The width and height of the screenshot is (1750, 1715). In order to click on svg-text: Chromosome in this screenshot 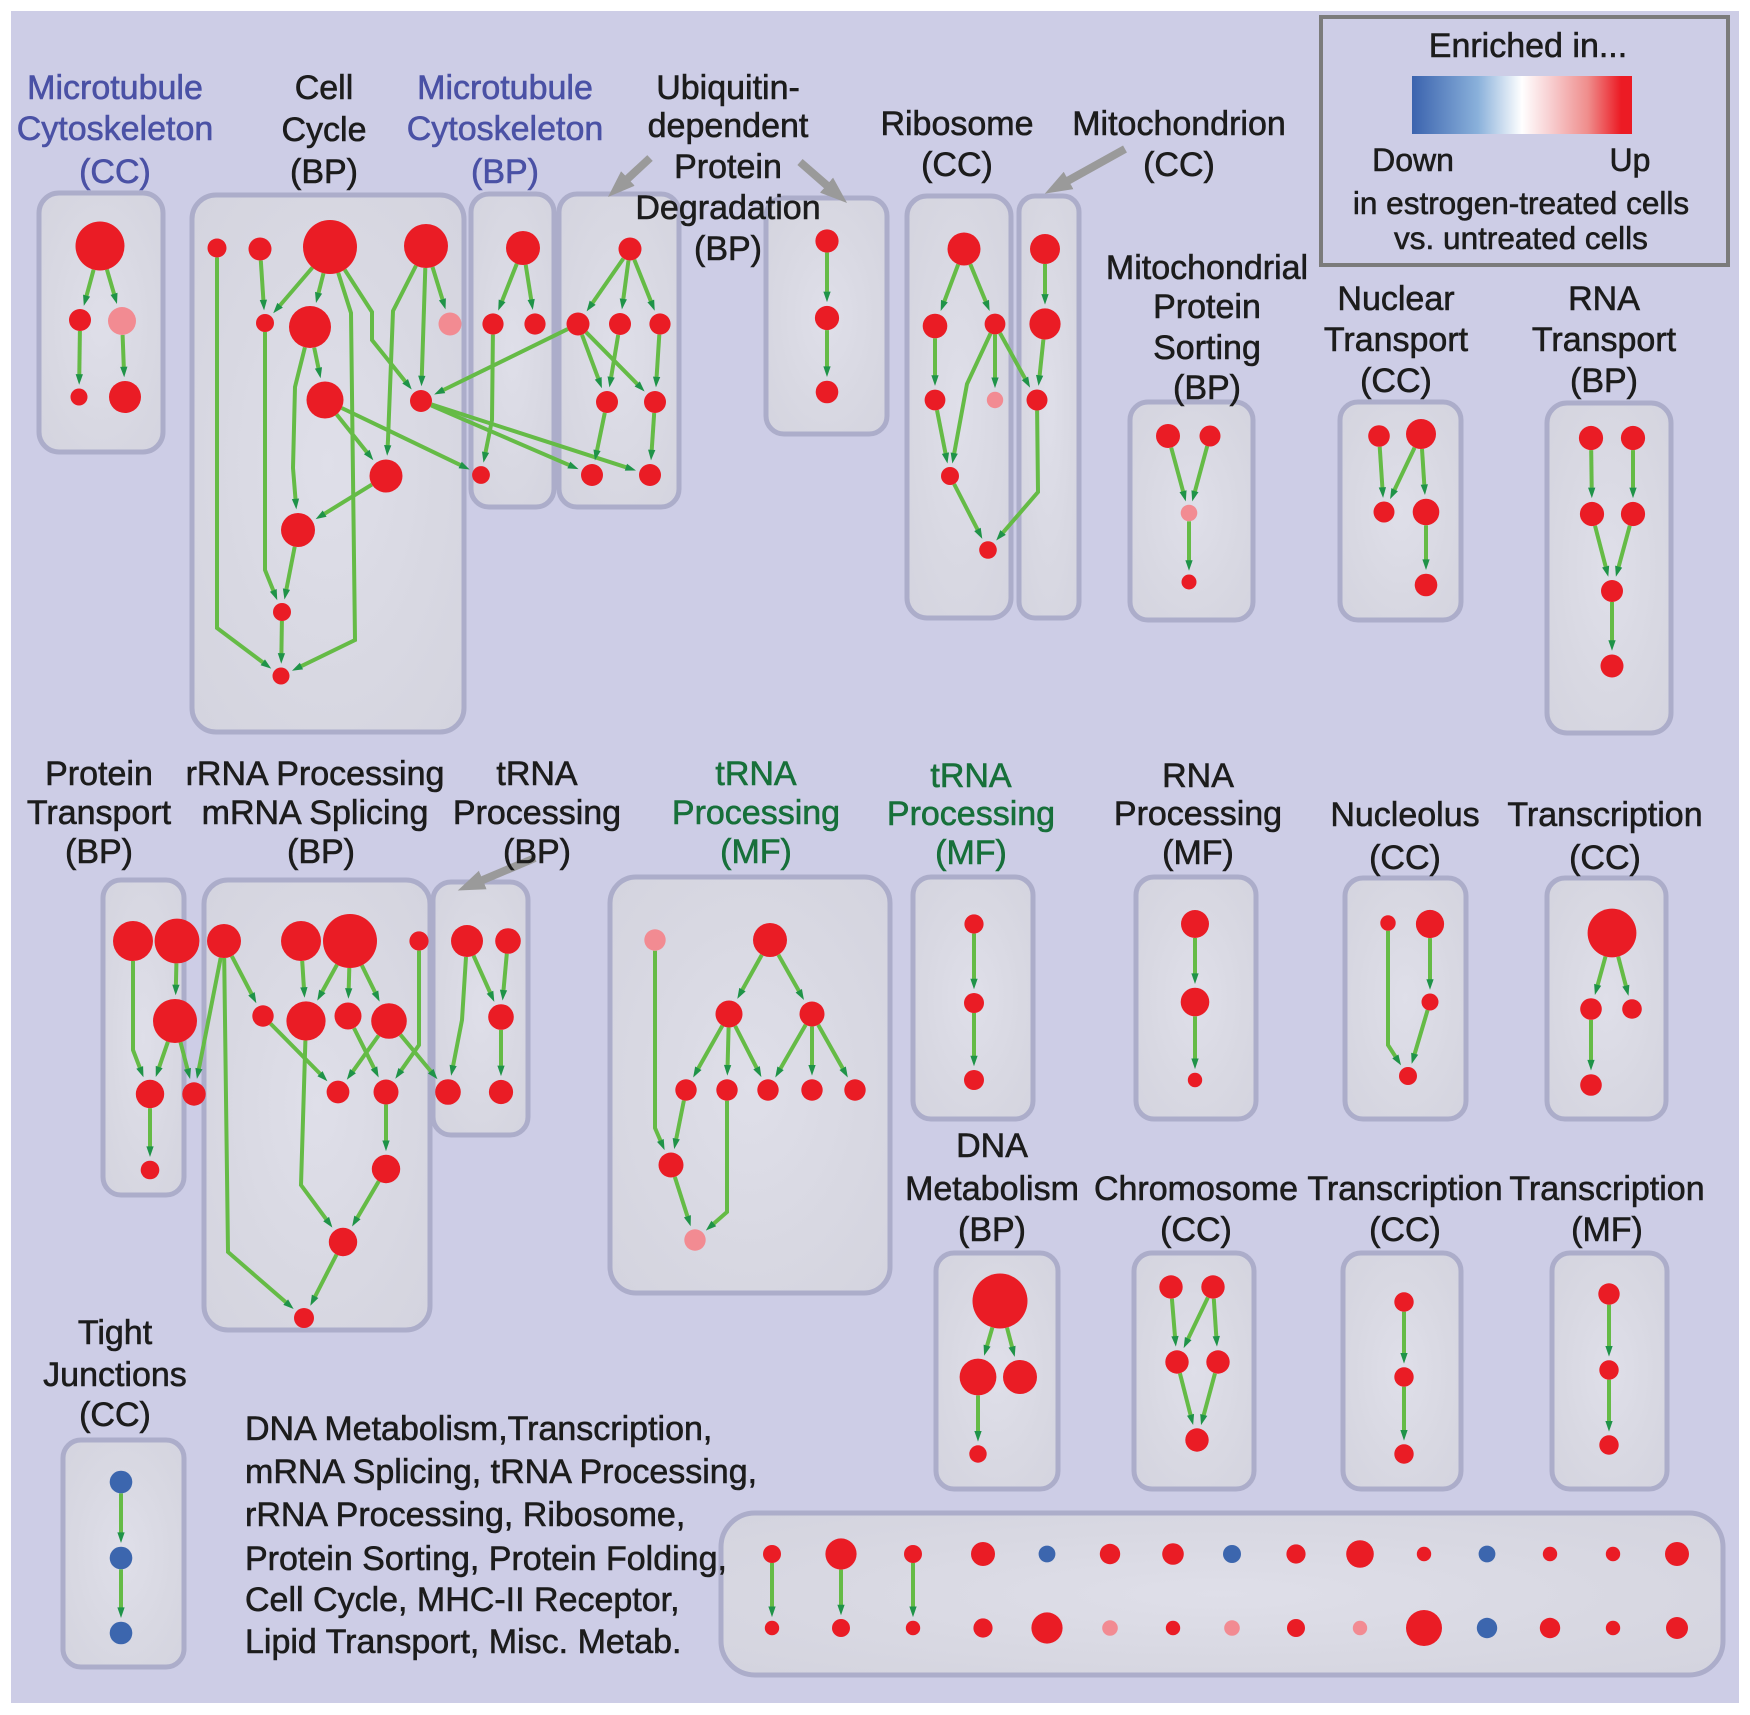, I will do `click(1196, 1189)`.